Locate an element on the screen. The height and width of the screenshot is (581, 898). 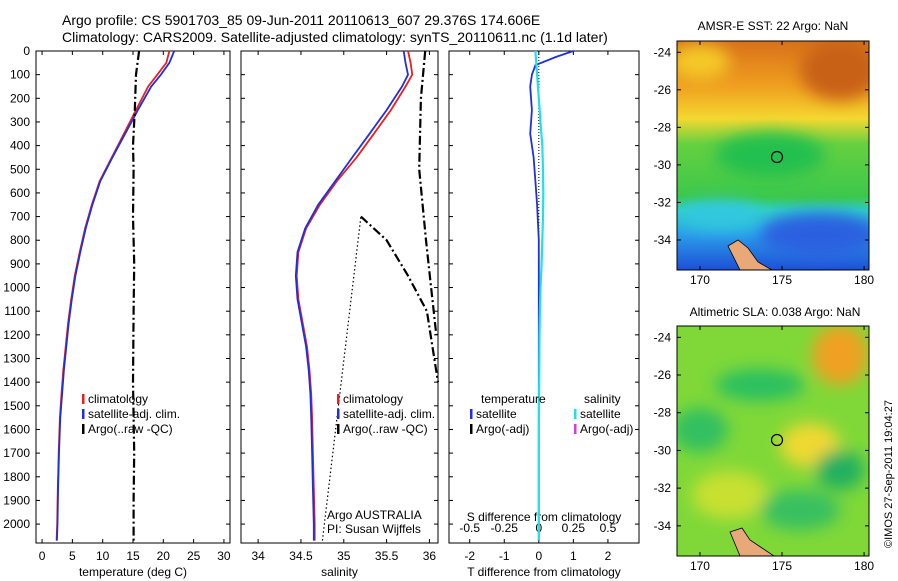
depth-tick-label: 0 is located at coordinates (26, 51).